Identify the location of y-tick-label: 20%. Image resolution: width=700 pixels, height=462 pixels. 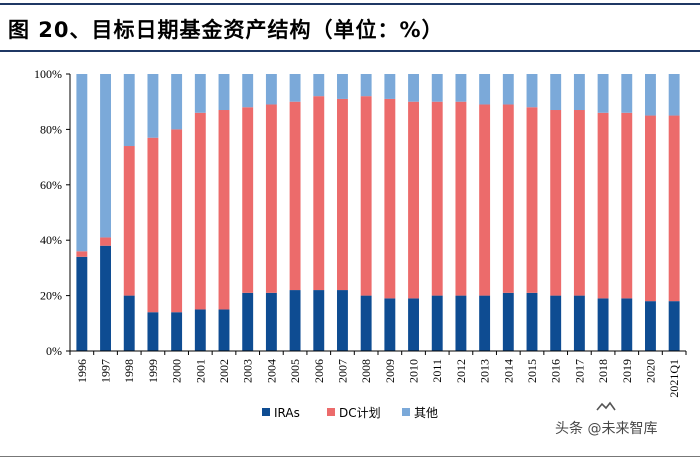
(51, 296).